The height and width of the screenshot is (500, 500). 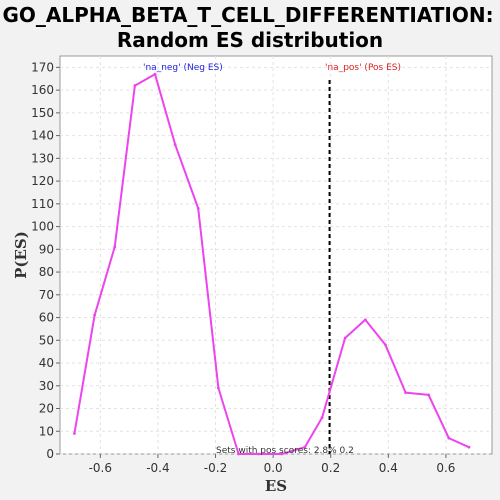 What do you see at coordinates (46, 318) in the screenshot?
I see `y-tick-label: 60` at bounding box center [46, 318].